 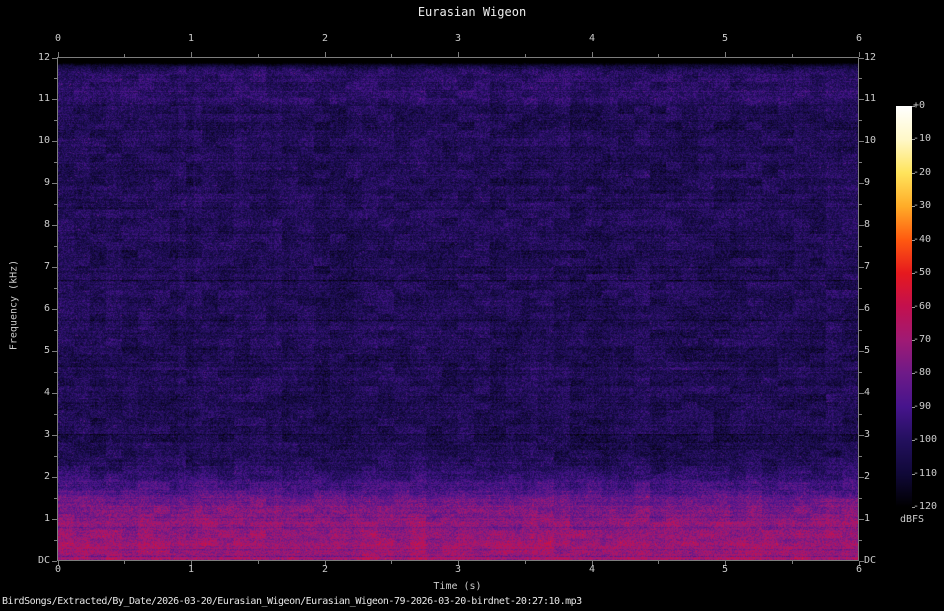 I want to click on x-tick-label-bottom: 0, so click(x=58, y=569).